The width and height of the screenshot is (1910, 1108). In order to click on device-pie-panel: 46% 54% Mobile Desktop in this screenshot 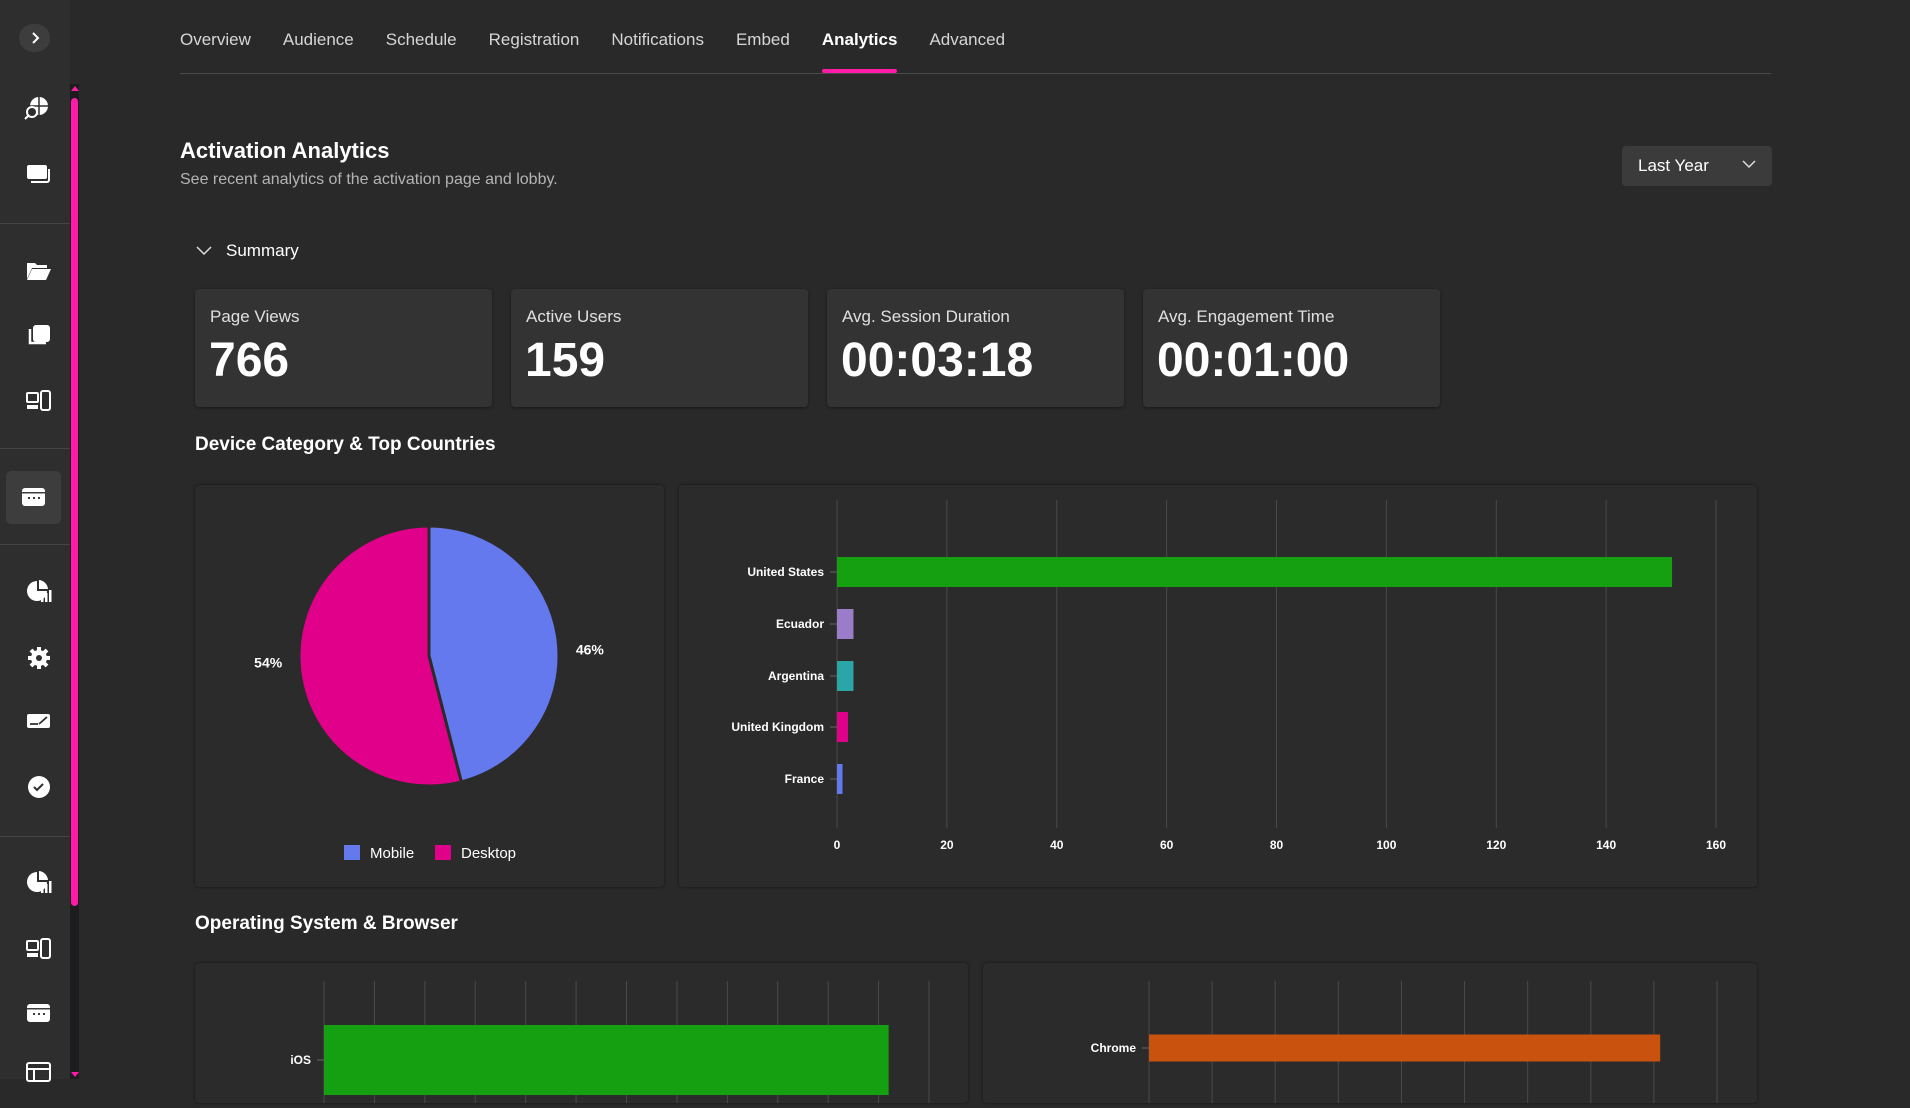, I will do `click(429, 686)`.